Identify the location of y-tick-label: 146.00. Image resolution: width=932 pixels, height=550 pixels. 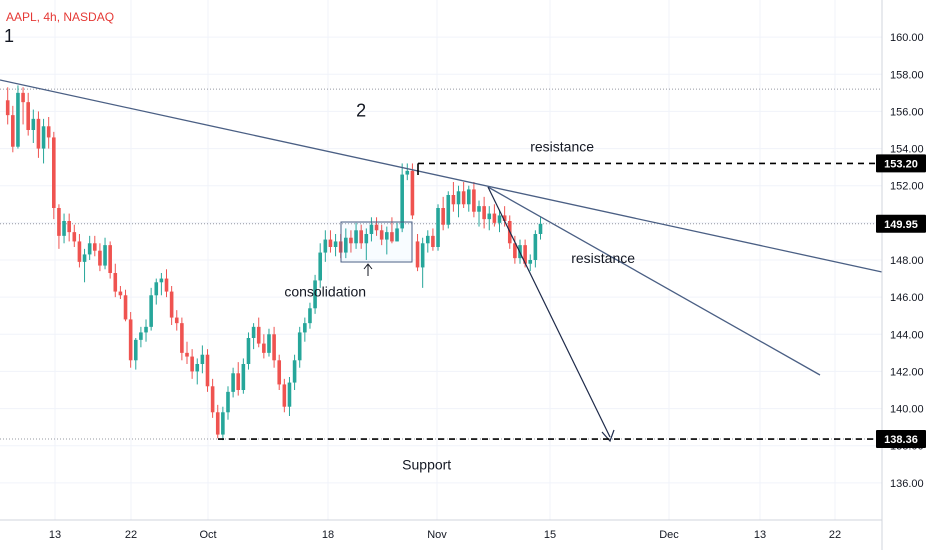
(907, 298).